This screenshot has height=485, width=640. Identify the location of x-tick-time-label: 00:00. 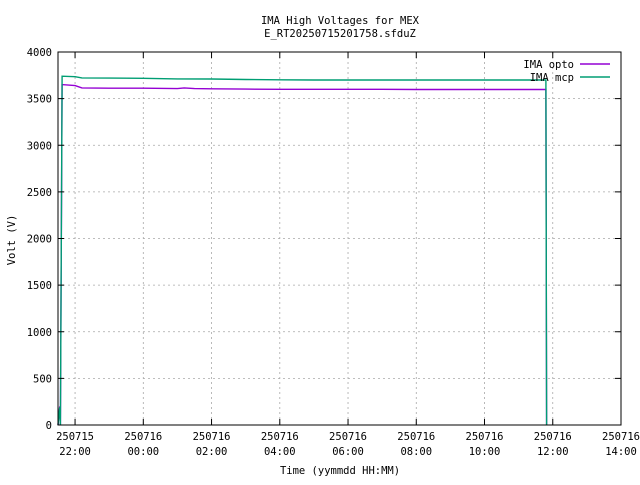
(143, 452).